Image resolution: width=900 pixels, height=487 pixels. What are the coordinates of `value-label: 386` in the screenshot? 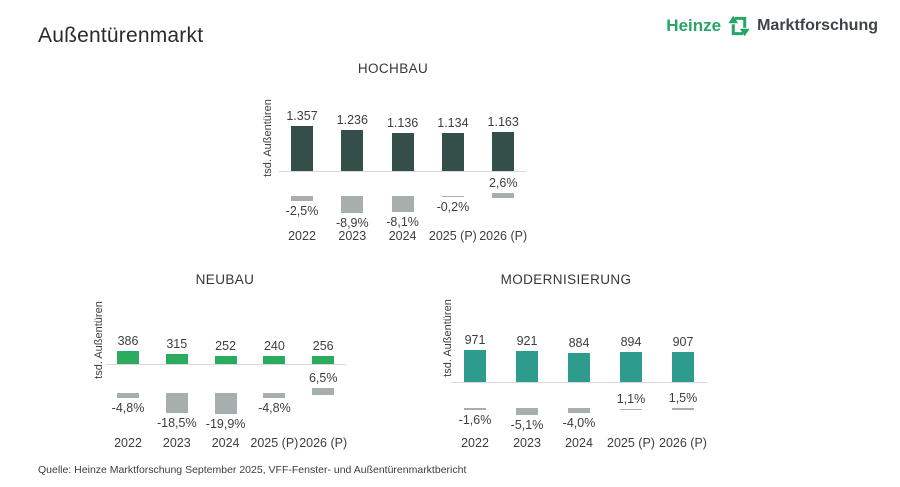 It's located at (128, 341).